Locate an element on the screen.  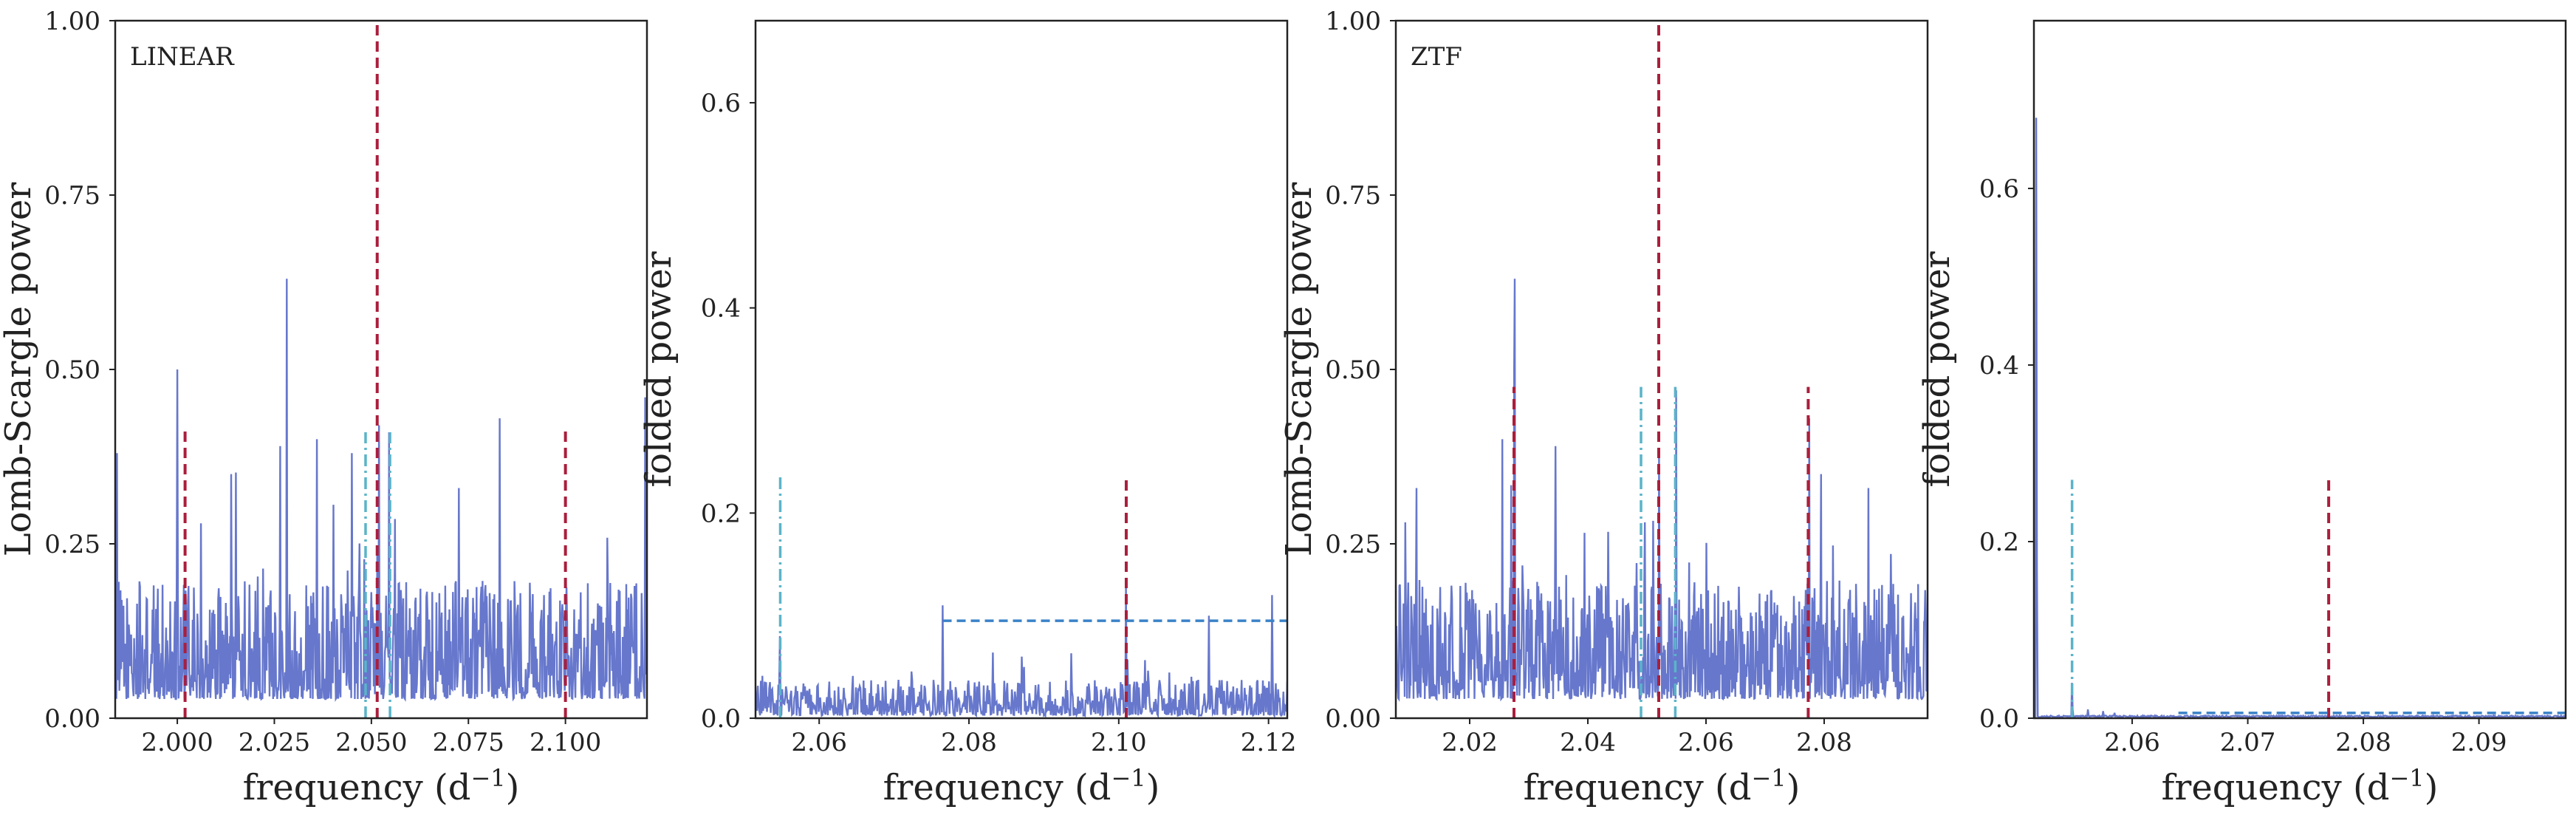
x-tick-label: 2.100 is located at coordinates (565, 742).